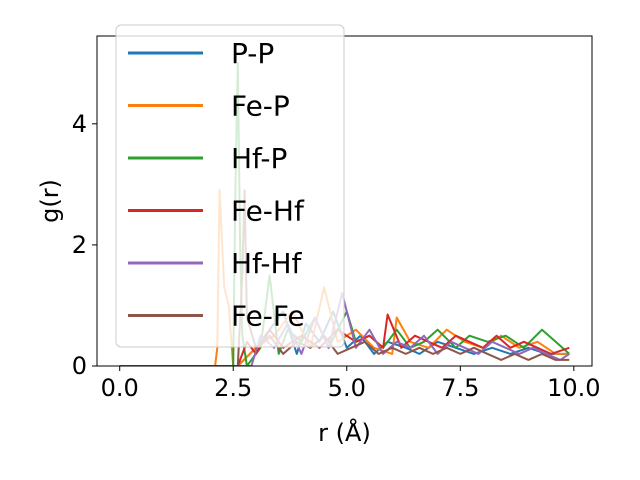 The width and height of the screenshot is (640, 480). I want to click on x-tick-label: 2.5, so click(233, 388).